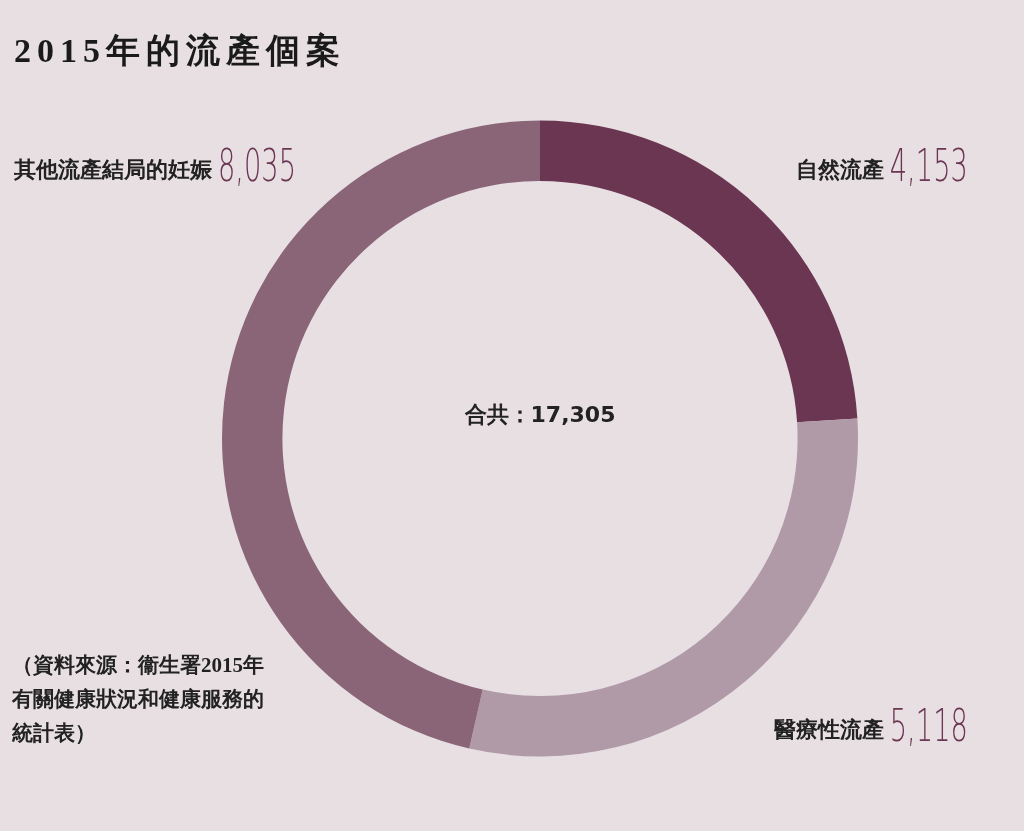 The image size is (1024, 831). Describe the element at coordinates (257, 166) in the screenshot. I see `data-label: 8,035` at that location.